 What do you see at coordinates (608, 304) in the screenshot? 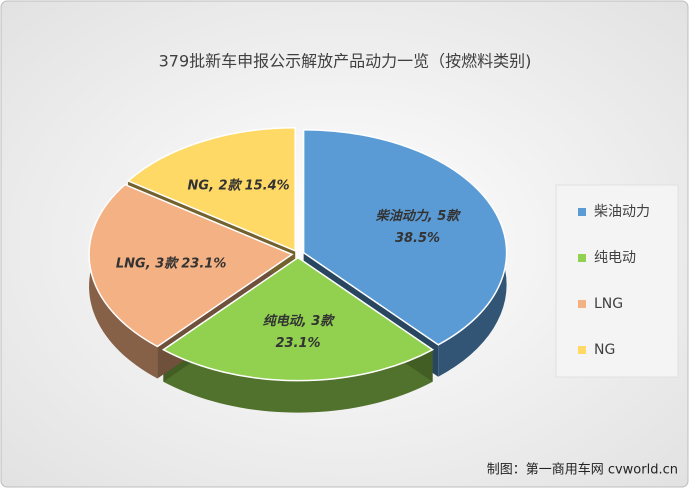
I see `legend-label: LNG` at bounding box center [608, 304].